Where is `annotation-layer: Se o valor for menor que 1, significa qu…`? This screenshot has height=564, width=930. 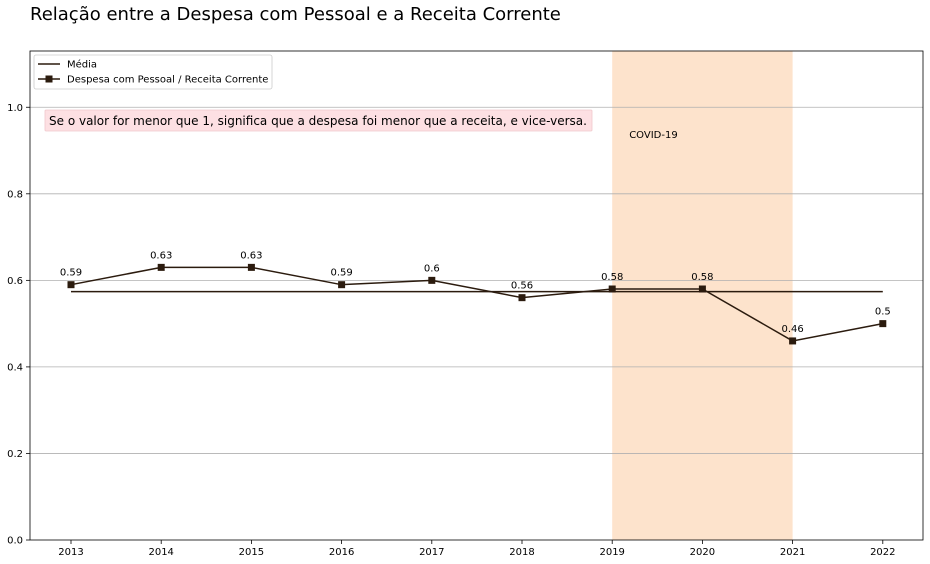 annotation-layer: Se o valor for menor que 1, significa qu… is located at coordinates (318, 120).